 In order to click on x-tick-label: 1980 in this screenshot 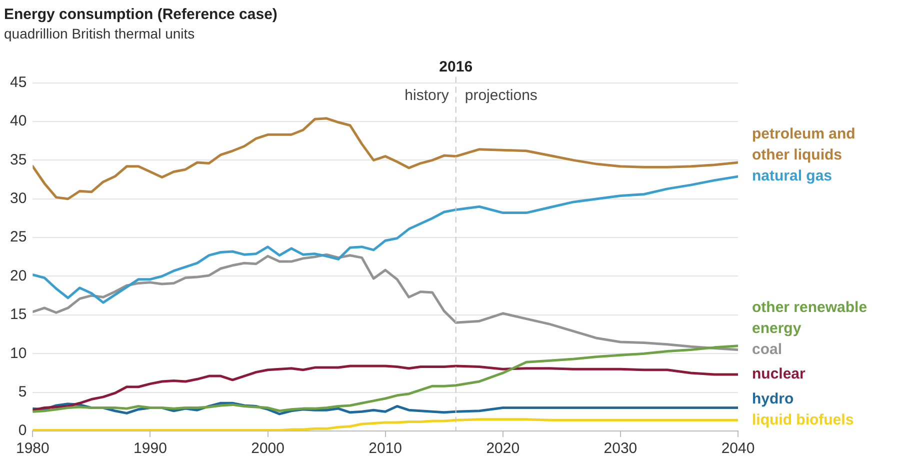, I will do `click(33, 449)`.